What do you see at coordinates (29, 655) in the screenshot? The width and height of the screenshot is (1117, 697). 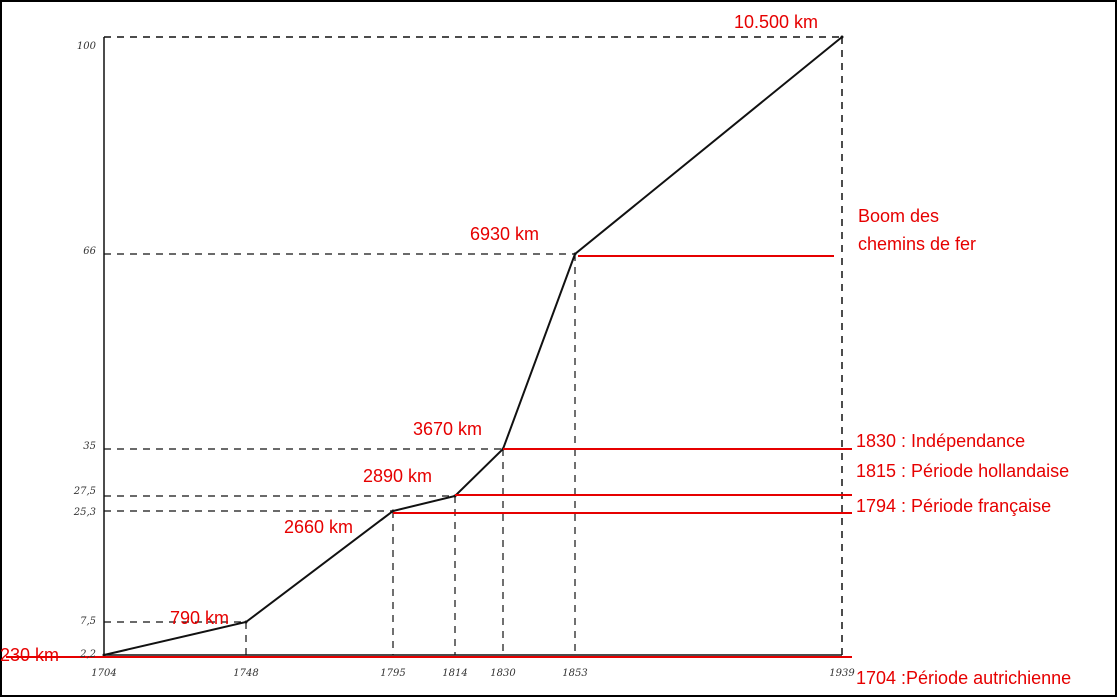 I see `point-label: 230 km` at bounding box center [29, 655].